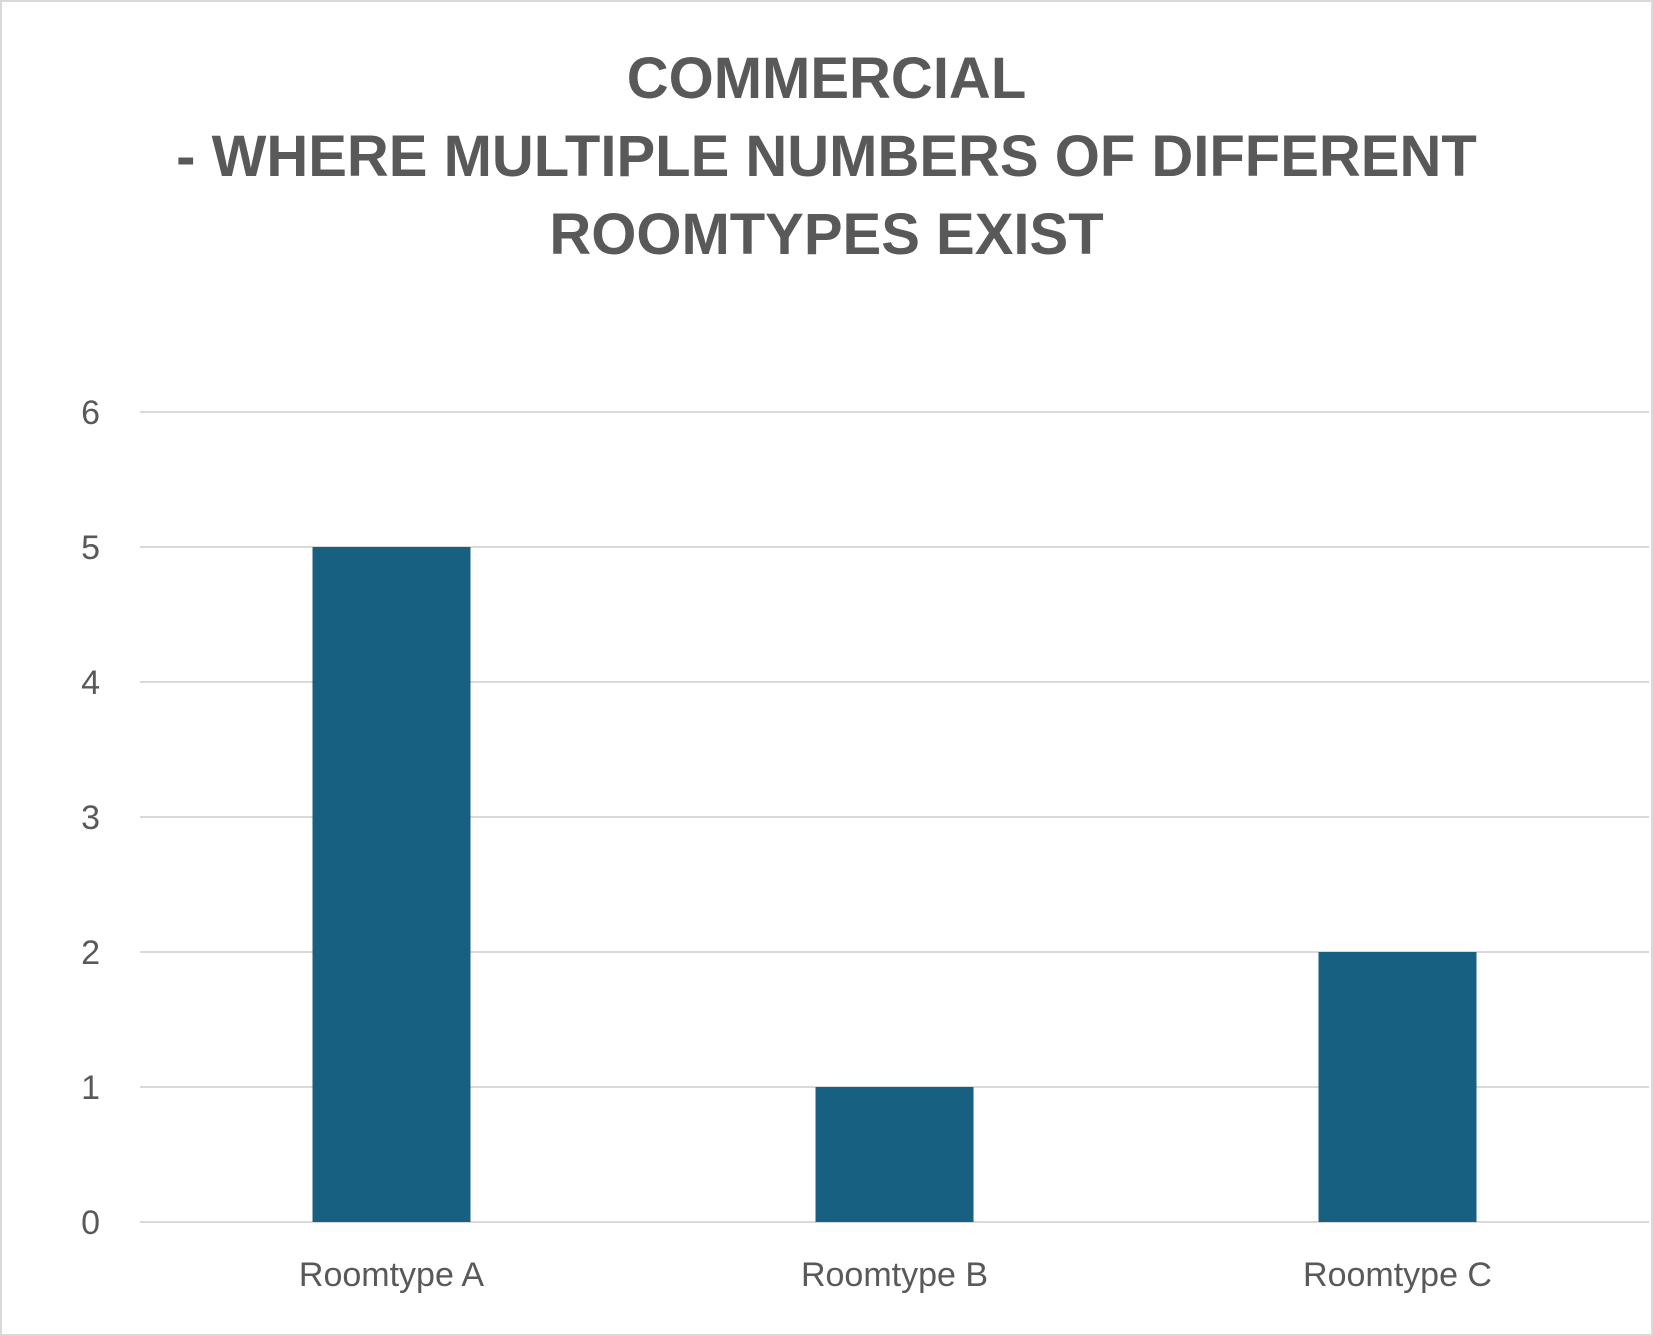 The image size is (1653, 1336). Describe the element at coordinates (1397, 1087) in the screenshot. I see `bar-roomtype-c` at that location.